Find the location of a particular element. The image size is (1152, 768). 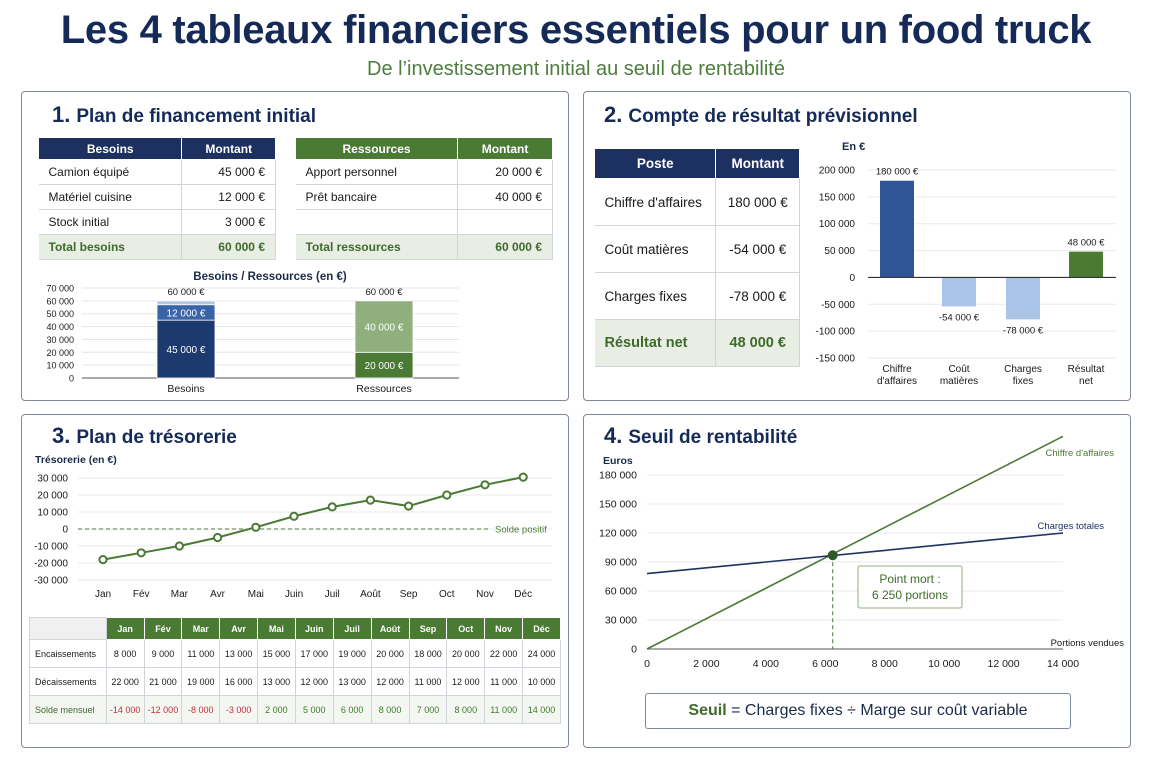

table-row: Matériel cuisine 12 000 € is located at coordinates (157, 197).